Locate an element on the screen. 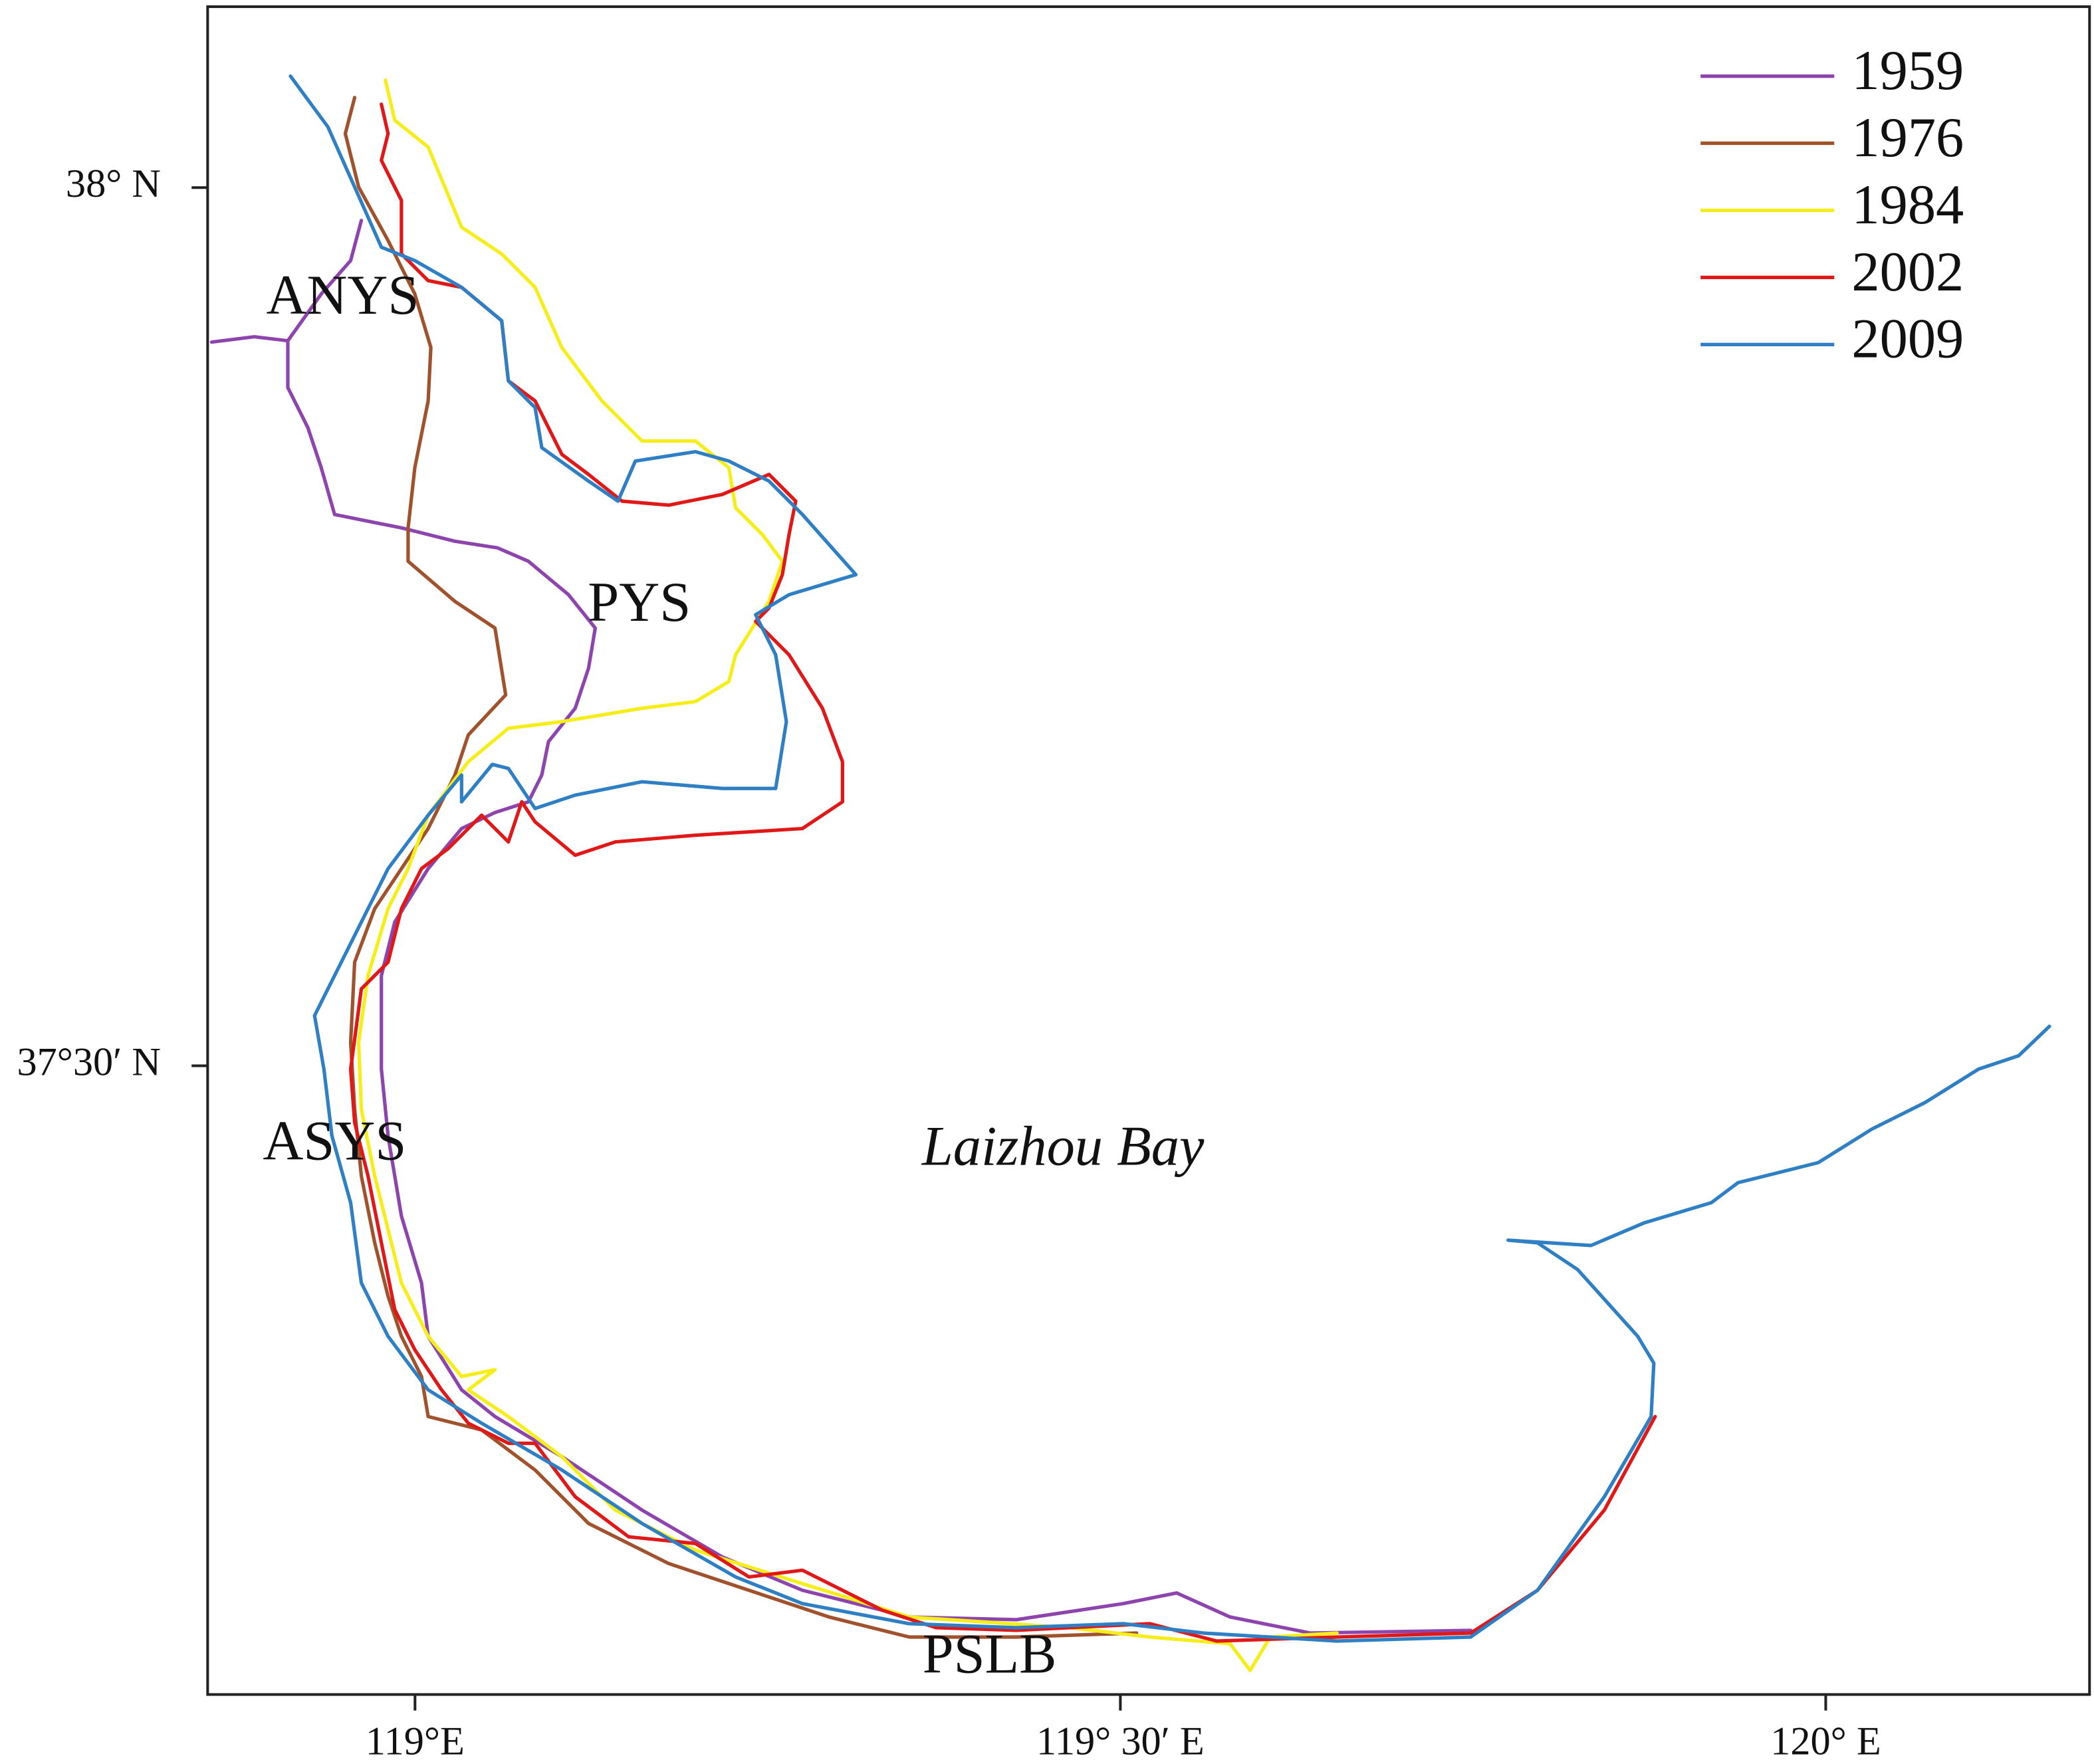  legend-label: 2009 is located at coordinates (1907, 339).